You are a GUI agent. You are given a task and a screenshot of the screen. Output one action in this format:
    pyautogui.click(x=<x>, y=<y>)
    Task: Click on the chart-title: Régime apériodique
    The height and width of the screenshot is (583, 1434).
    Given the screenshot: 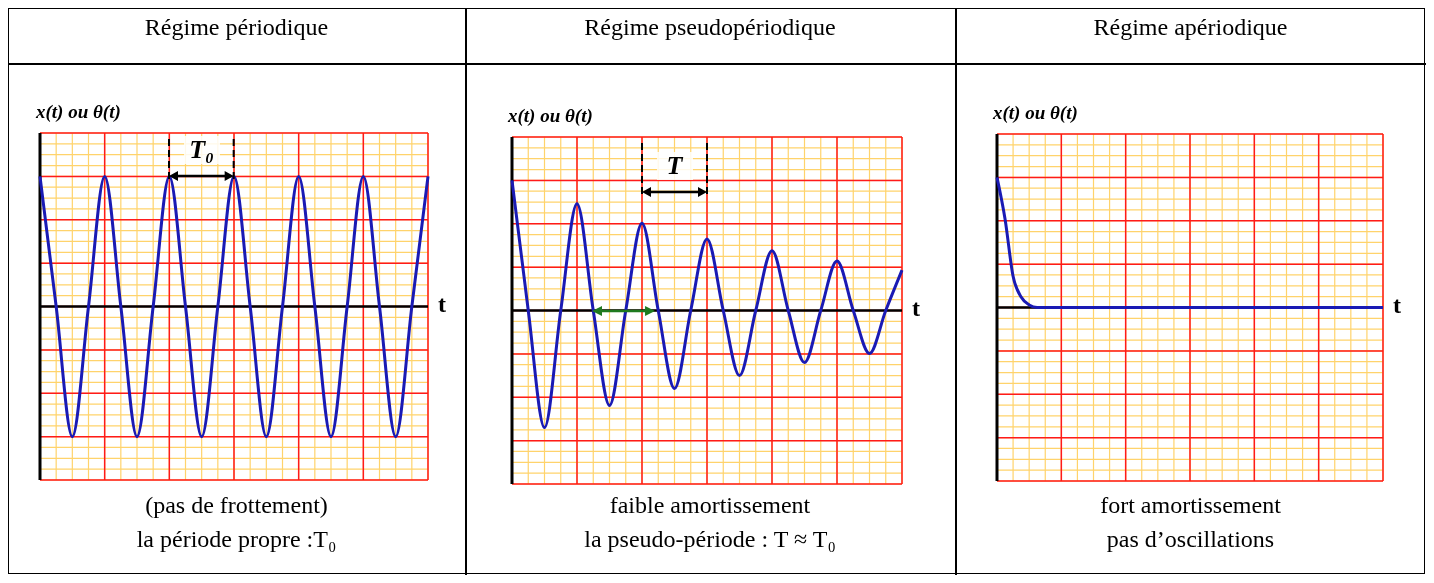 What is the action you would take?
    pyautogui.click(x=1190, y=27)
    